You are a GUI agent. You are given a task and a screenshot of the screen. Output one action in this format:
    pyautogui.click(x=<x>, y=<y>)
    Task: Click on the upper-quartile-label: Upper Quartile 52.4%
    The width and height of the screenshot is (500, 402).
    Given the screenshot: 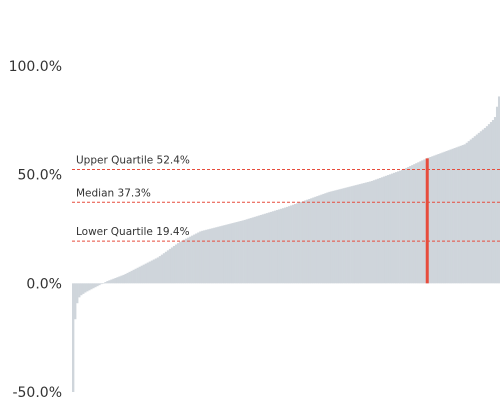 What is the action you would take?
    pyautogui.click(x=133, y=160)
    